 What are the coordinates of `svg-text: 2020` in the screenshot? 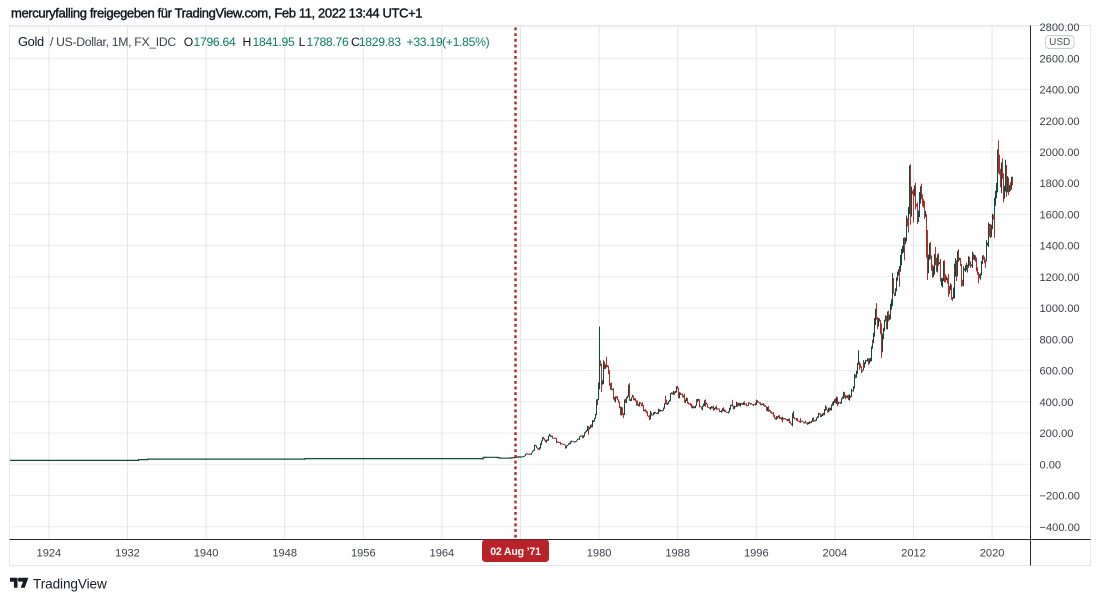 It's located at (992, 554).